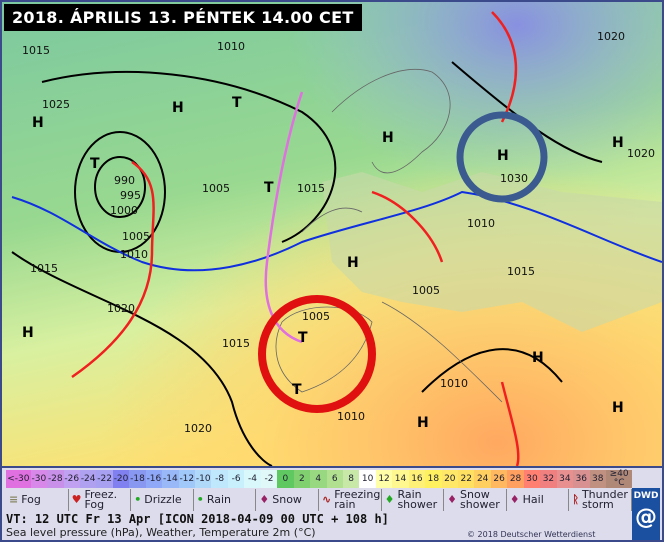 The height and width of the screenshot is (542, 664). What do you see at coordinates (384, 479) in the screenshot?
I see `scale-cell: 12` at bounding box center [384, 479].